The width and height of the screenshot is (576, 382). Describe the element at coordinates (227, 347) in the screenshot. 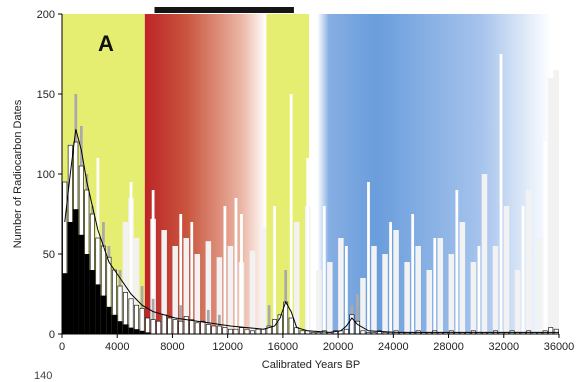

I see `x-tick-label: 12000` at that location.